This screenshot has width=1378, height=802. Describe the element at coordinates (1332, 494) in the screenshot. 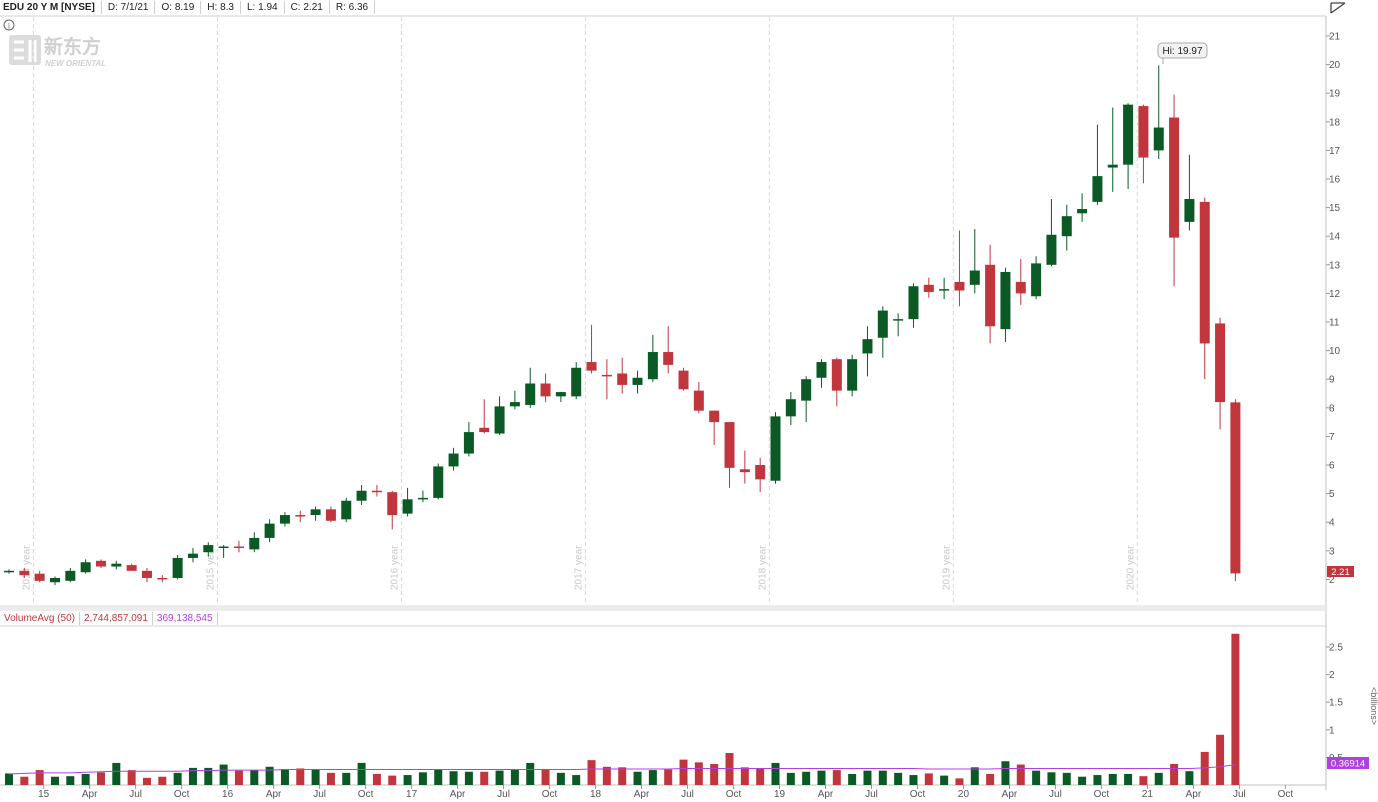

I see `price-tick-label: 5` at that location.